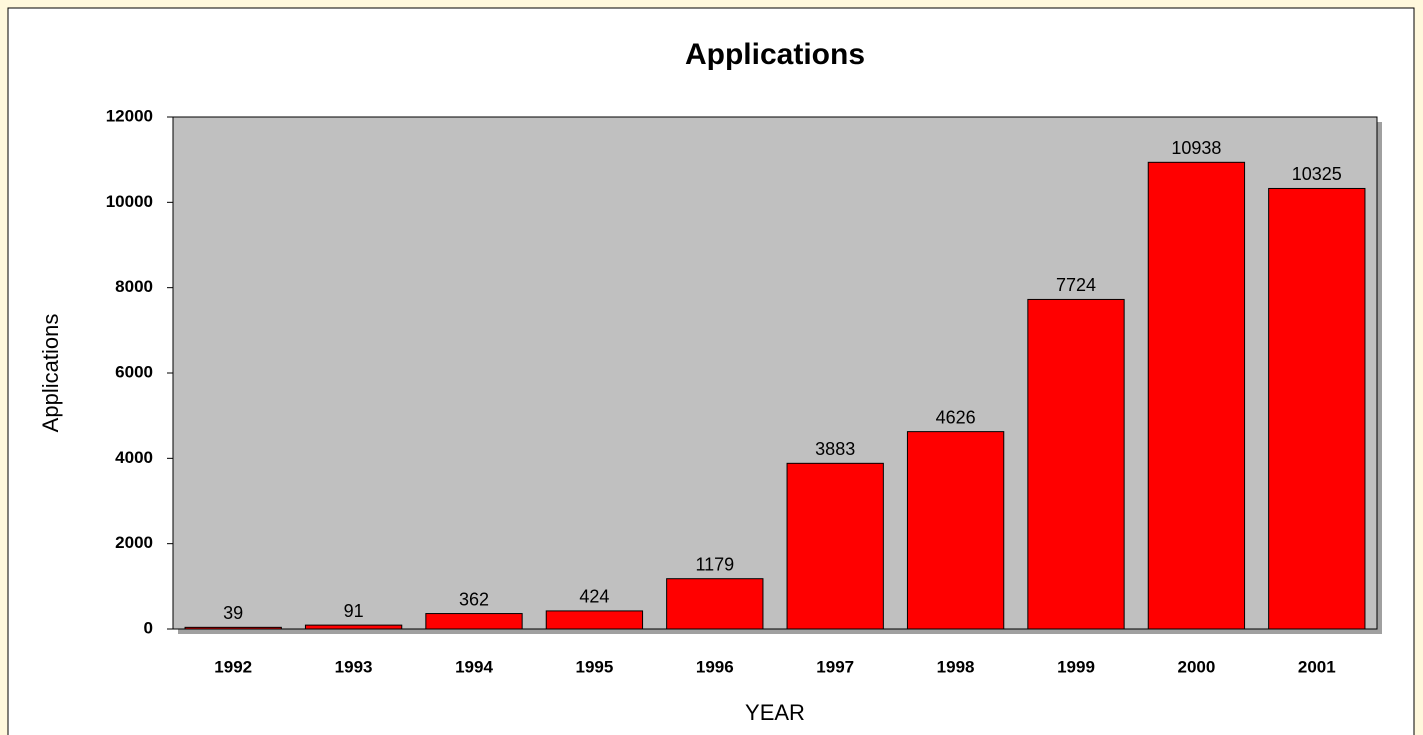 This screenshot has height=735, width=1423. Describe the element at coordinates (354, 611) in the screenshot. I see `value-label: 91` at that location.